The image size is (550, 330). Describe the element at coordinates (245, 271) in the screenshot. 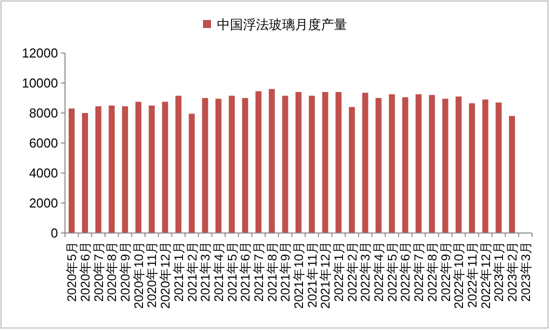

I see `x-tick-label: 2021年6月` at that location.